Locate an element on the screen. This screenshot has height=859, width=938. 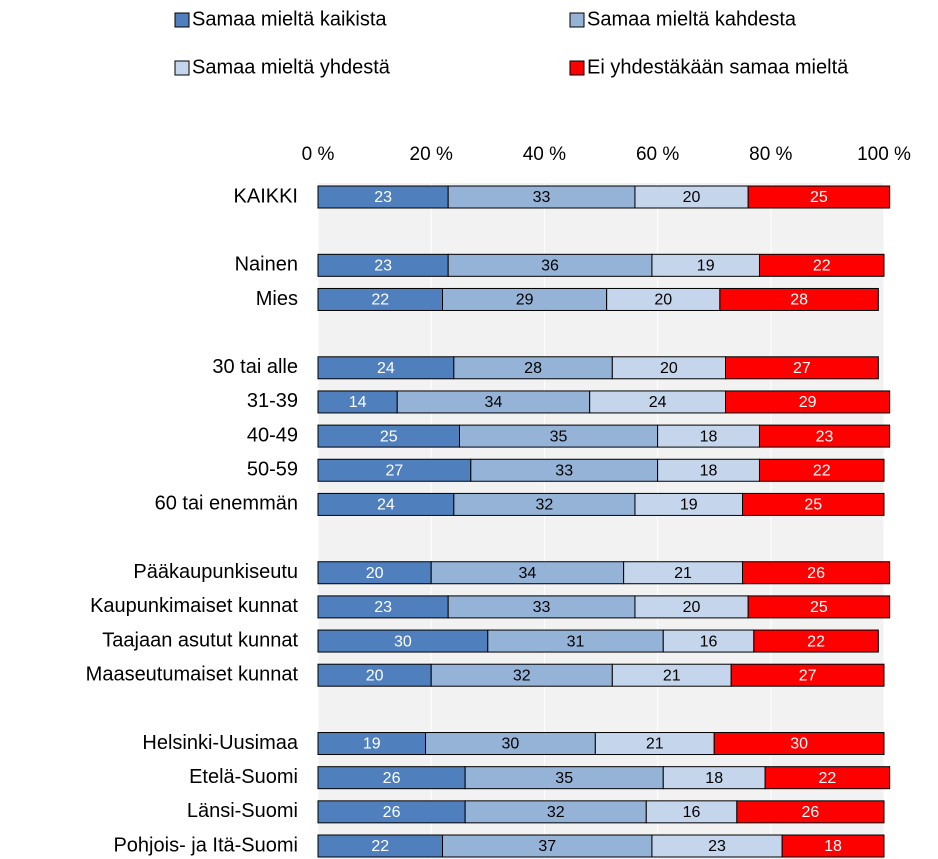
y-tick-label: Kaupunkimaiset kunnat is located at coordinates (194, 606).